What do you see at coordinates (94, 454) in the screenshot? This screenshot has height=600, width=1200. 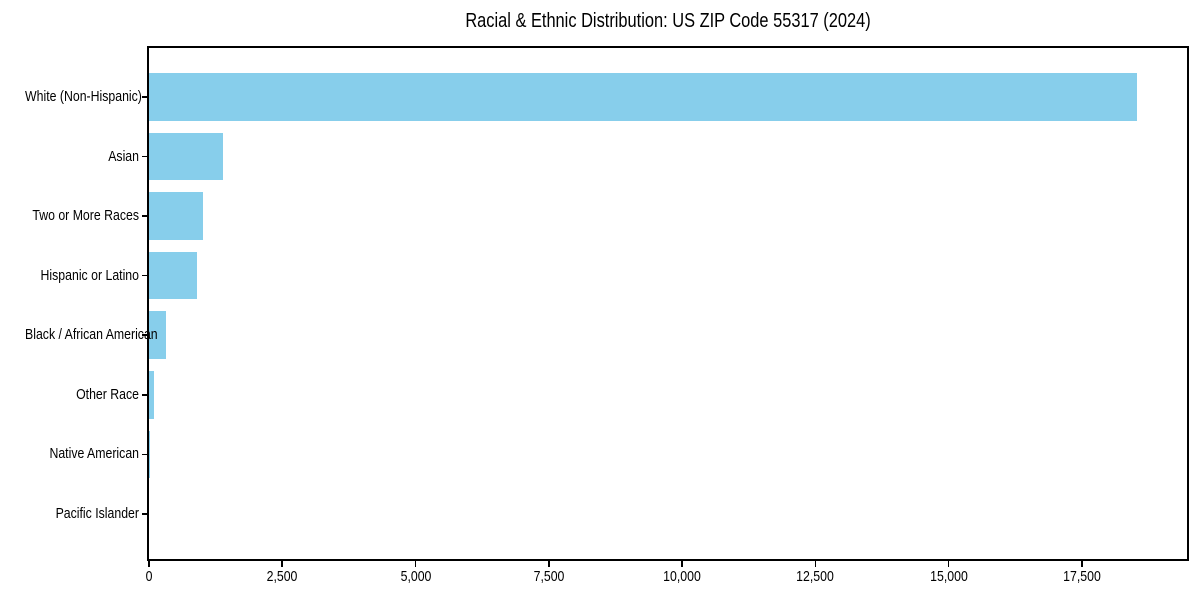 I see `category-label: Native American` at bounding box center [94, 454].